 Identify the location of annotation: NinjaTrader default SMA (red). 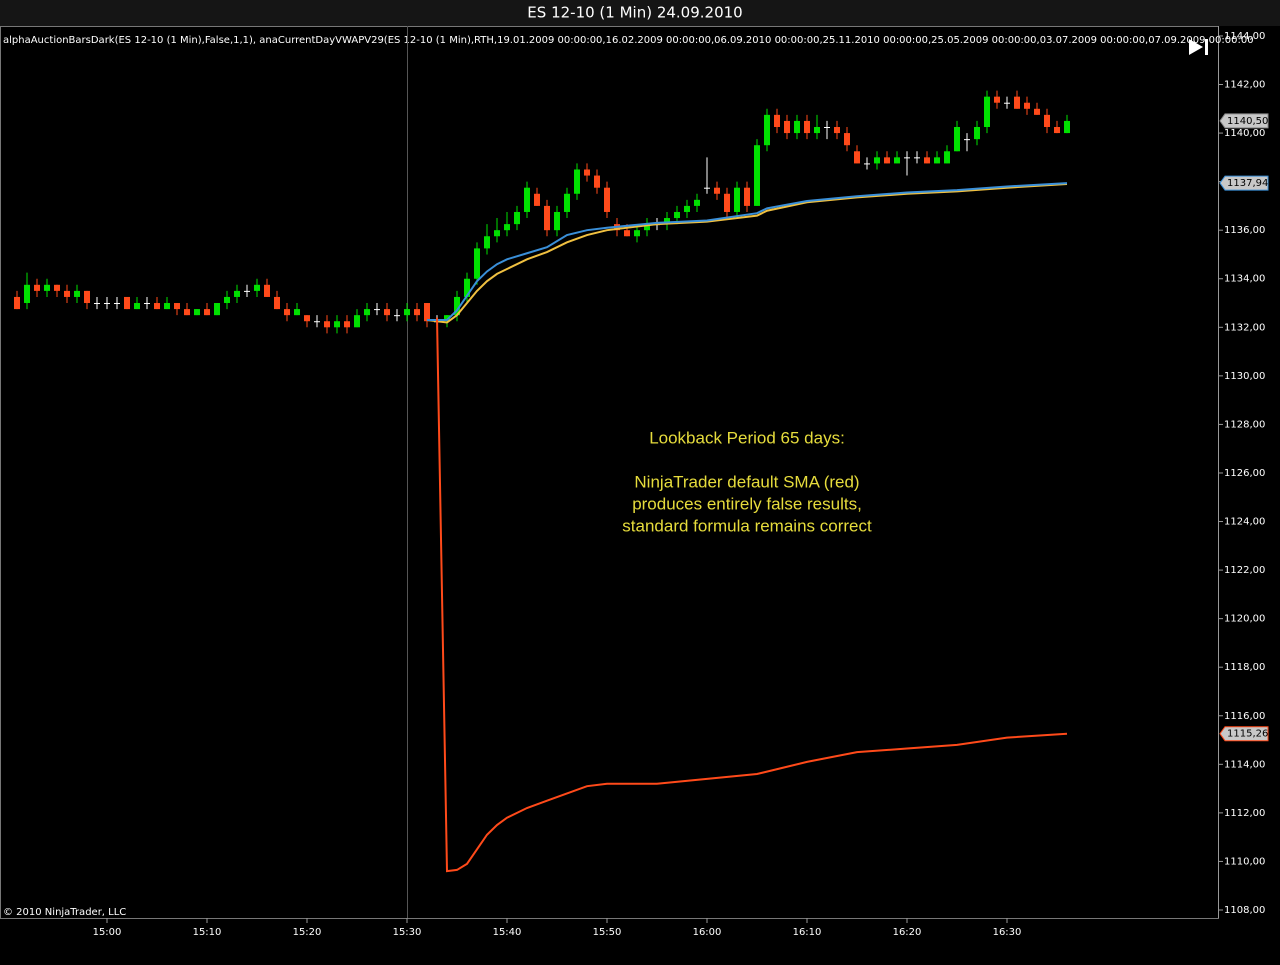
(746, 481).